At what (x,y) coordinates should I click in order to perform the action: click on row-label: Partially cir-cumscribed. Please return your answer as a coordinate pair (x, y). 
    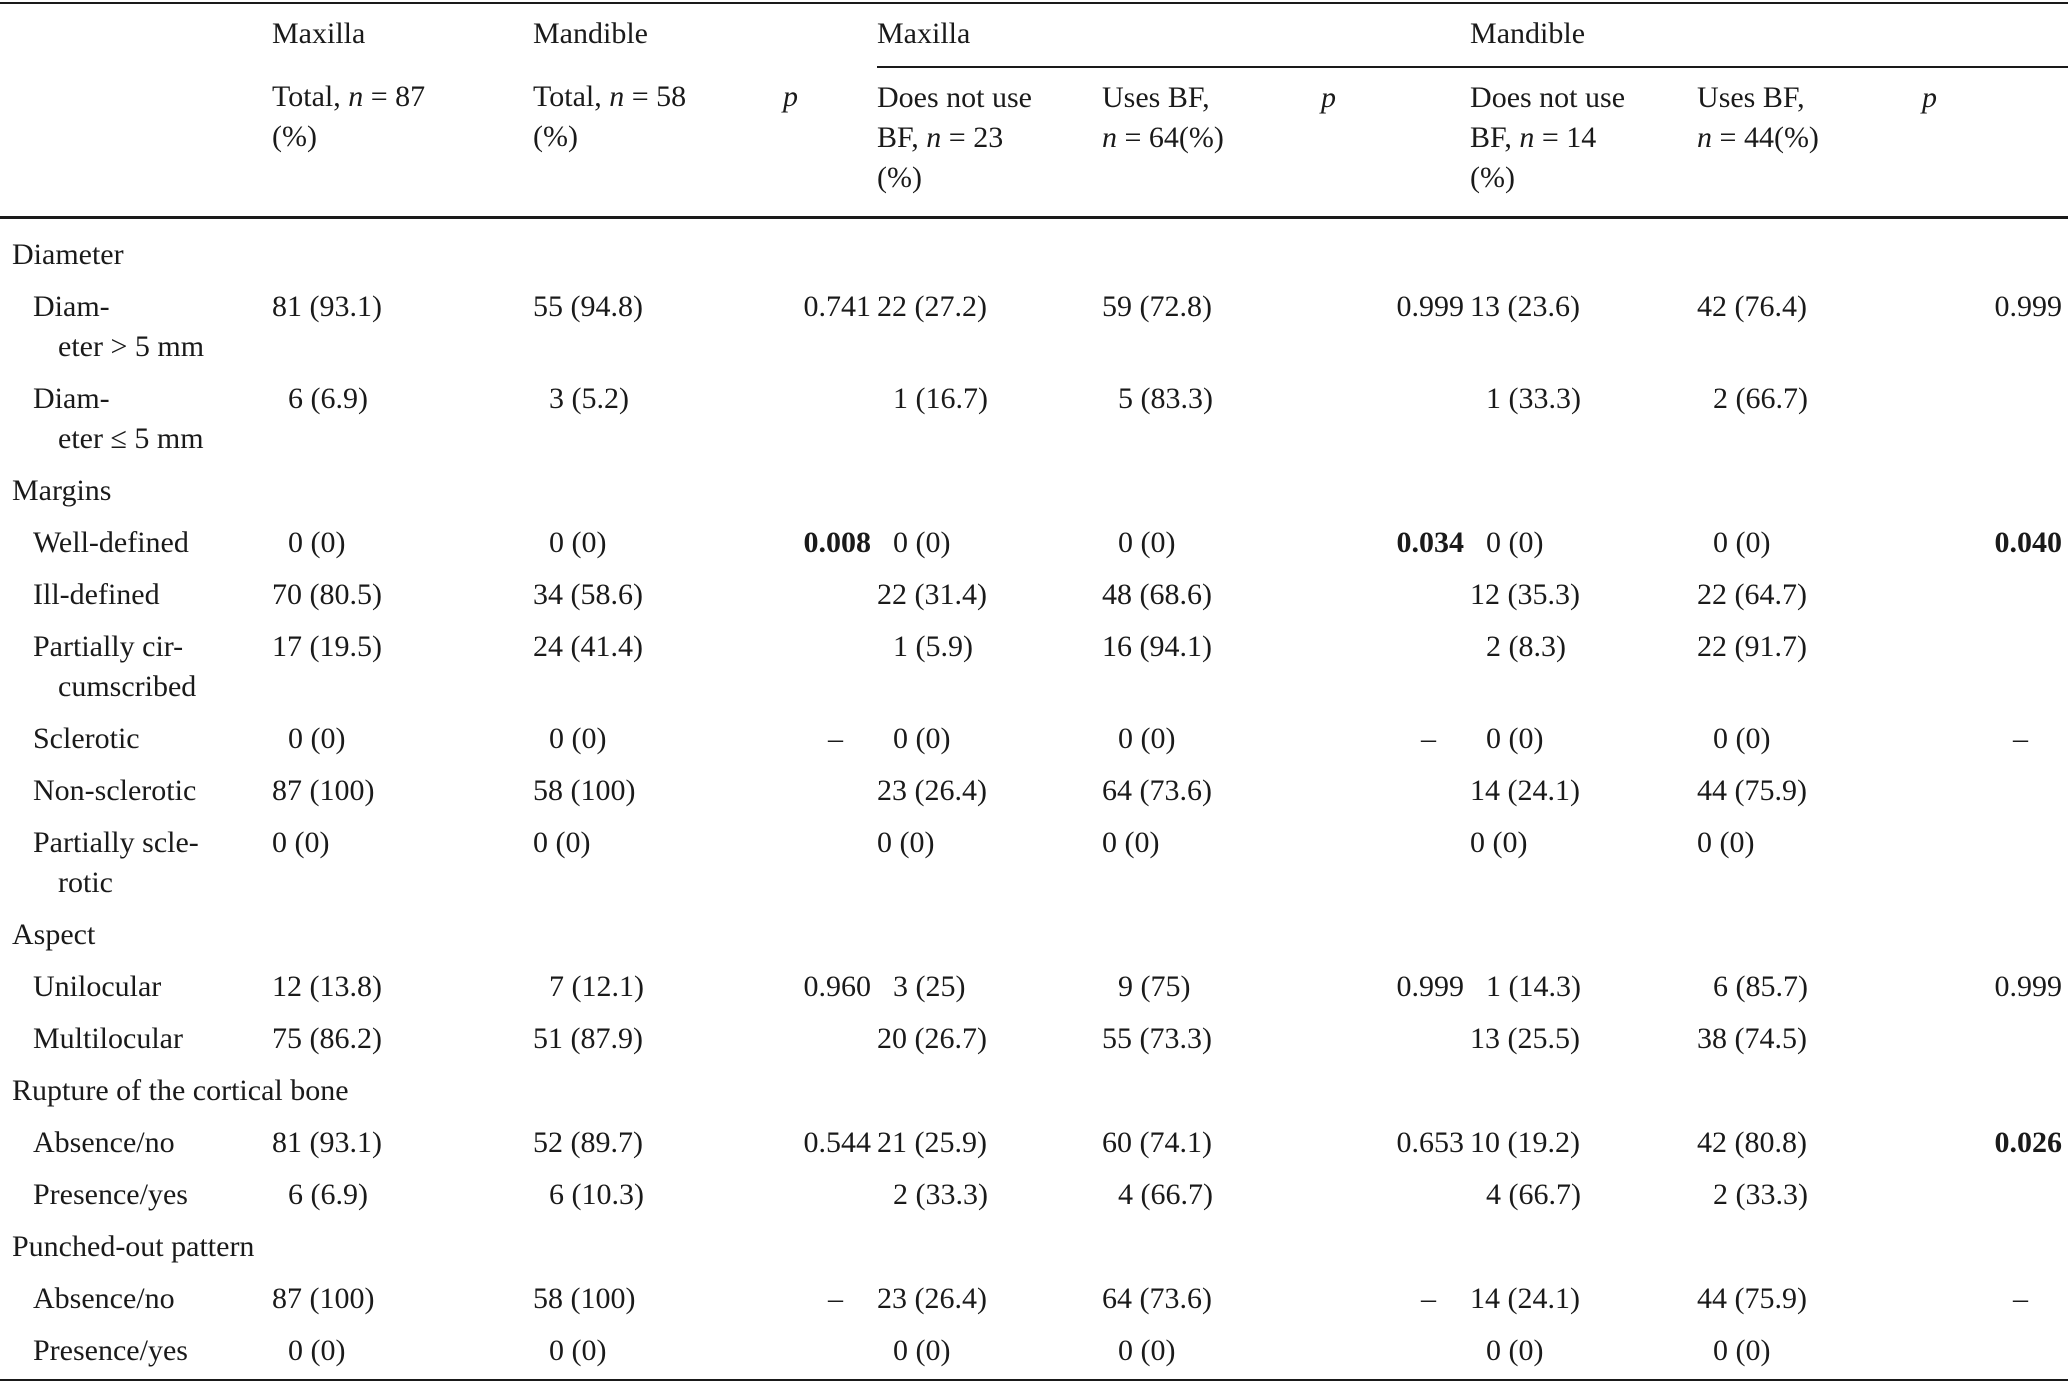
    Looking at the image, I should click on (115, 666).